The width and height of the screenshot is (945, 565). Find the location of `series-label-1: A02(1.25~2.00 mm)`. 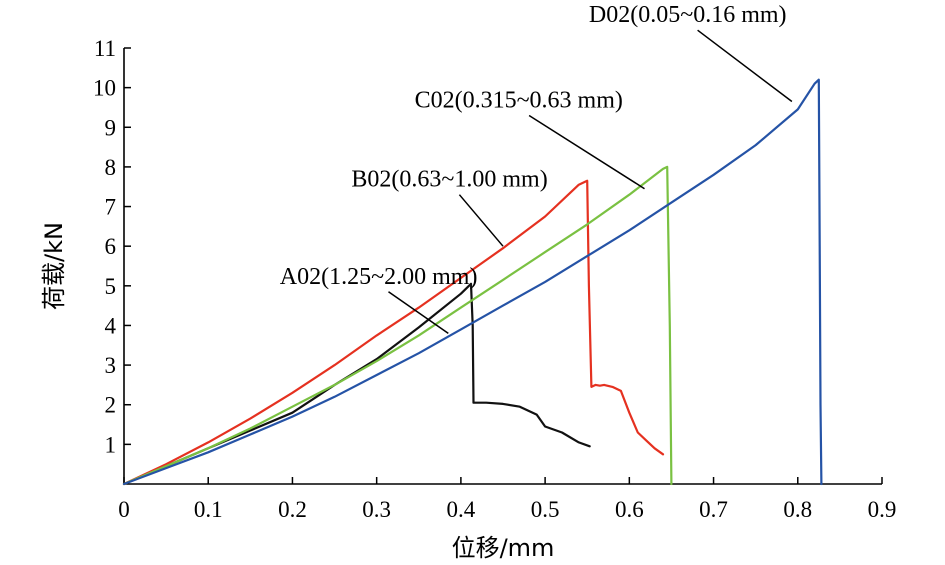

series-label-1: A02(1.25~2.00 mm) is located at coordinates (379, 277).